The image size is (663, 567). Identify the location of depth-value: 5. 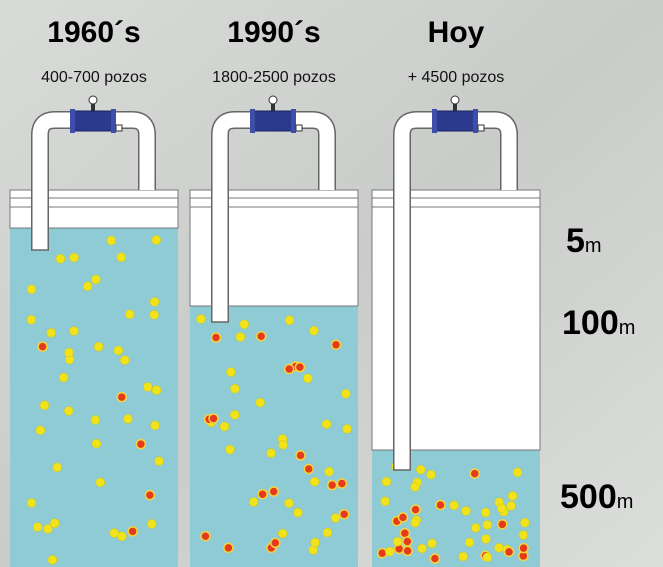
(575, 241).